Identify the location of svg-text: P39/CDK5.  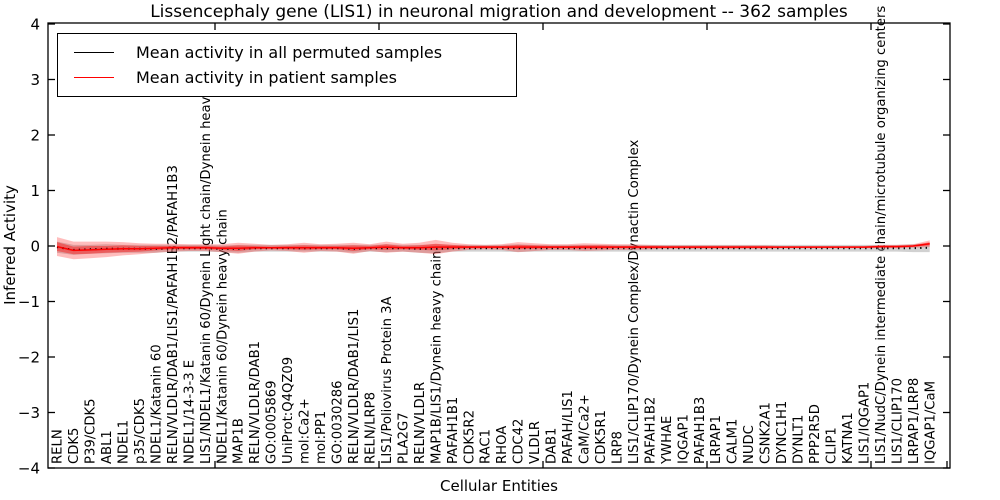
(91, 431).